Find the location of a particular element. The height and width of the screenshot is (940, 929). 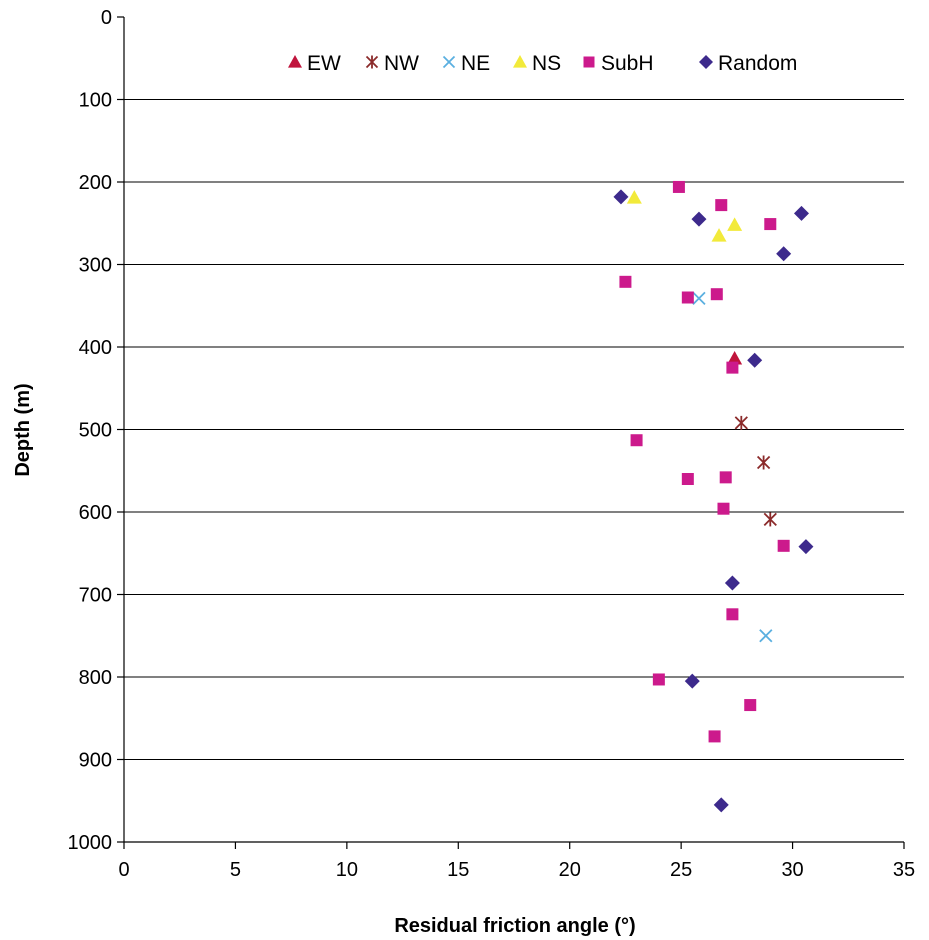

legend-item-ew: EW is located at coordinates (314, 63).